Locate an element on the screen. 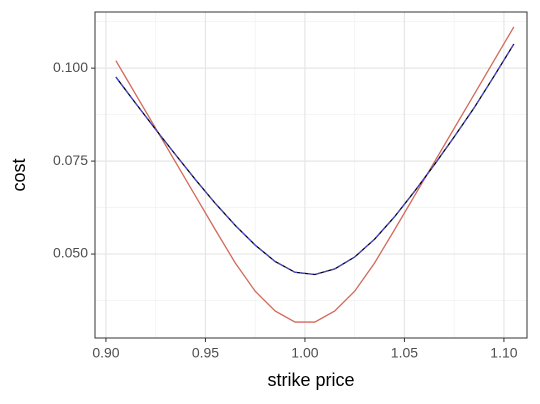 This screenshot has height=404, width=540. x-tick-label: 1.10 is located at coordinates (503, 353).